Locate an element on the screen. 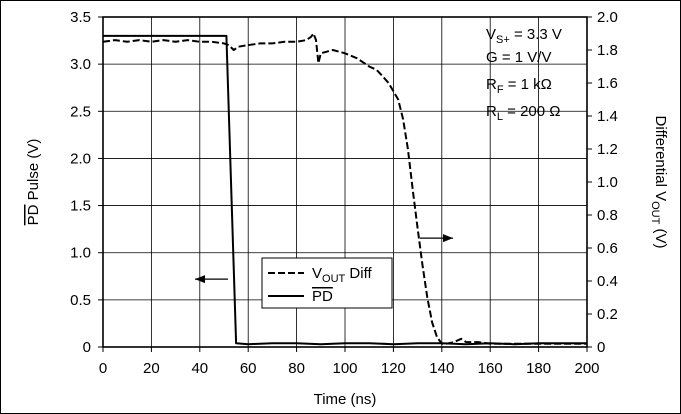 The height and width of the screenshot is (414, 681). annotation-text: RF = 1 kΩ is located at coordinates (519, 86).